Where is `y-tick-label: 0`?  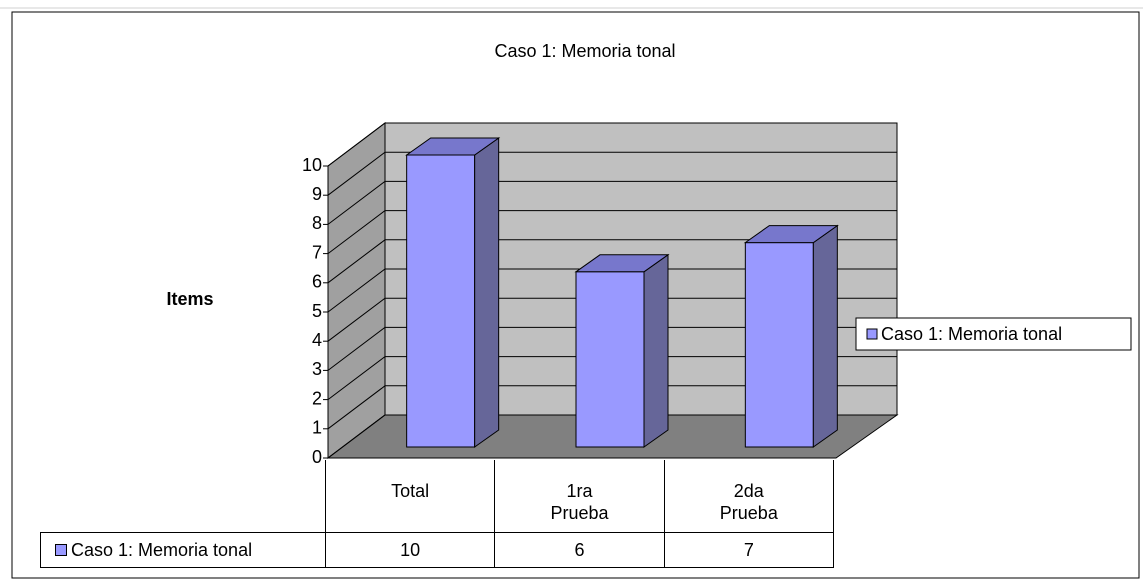
y-tick-label: 0 is located at coordinates (317, 457).